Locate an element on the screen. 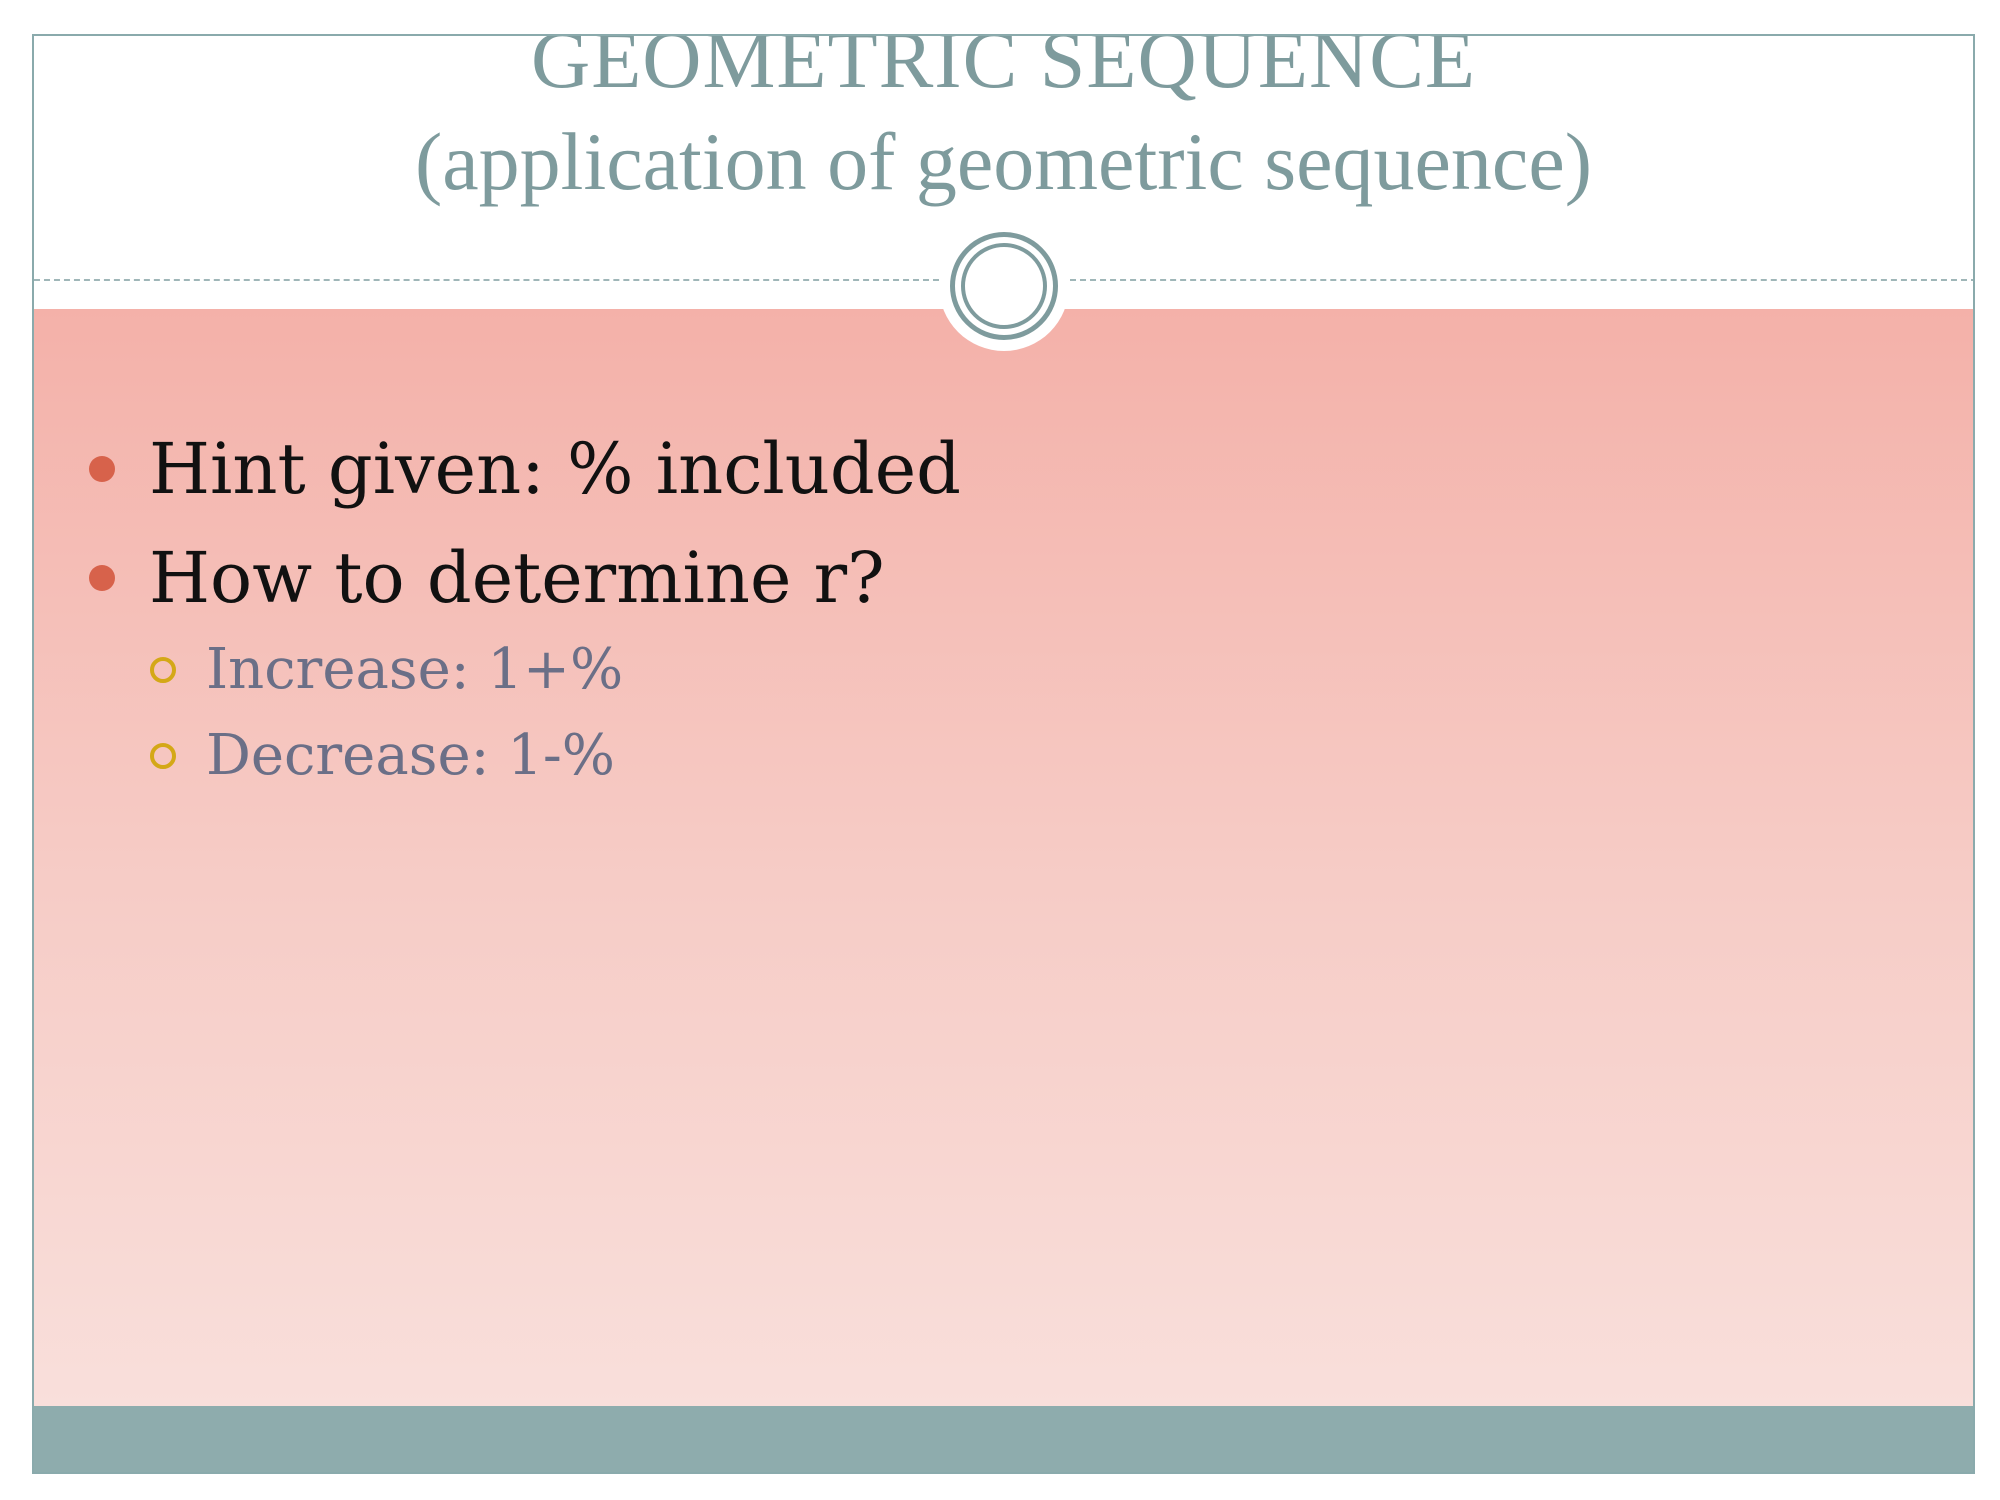  bullet-text: How to determine r? is located at coordinates (517, 578).